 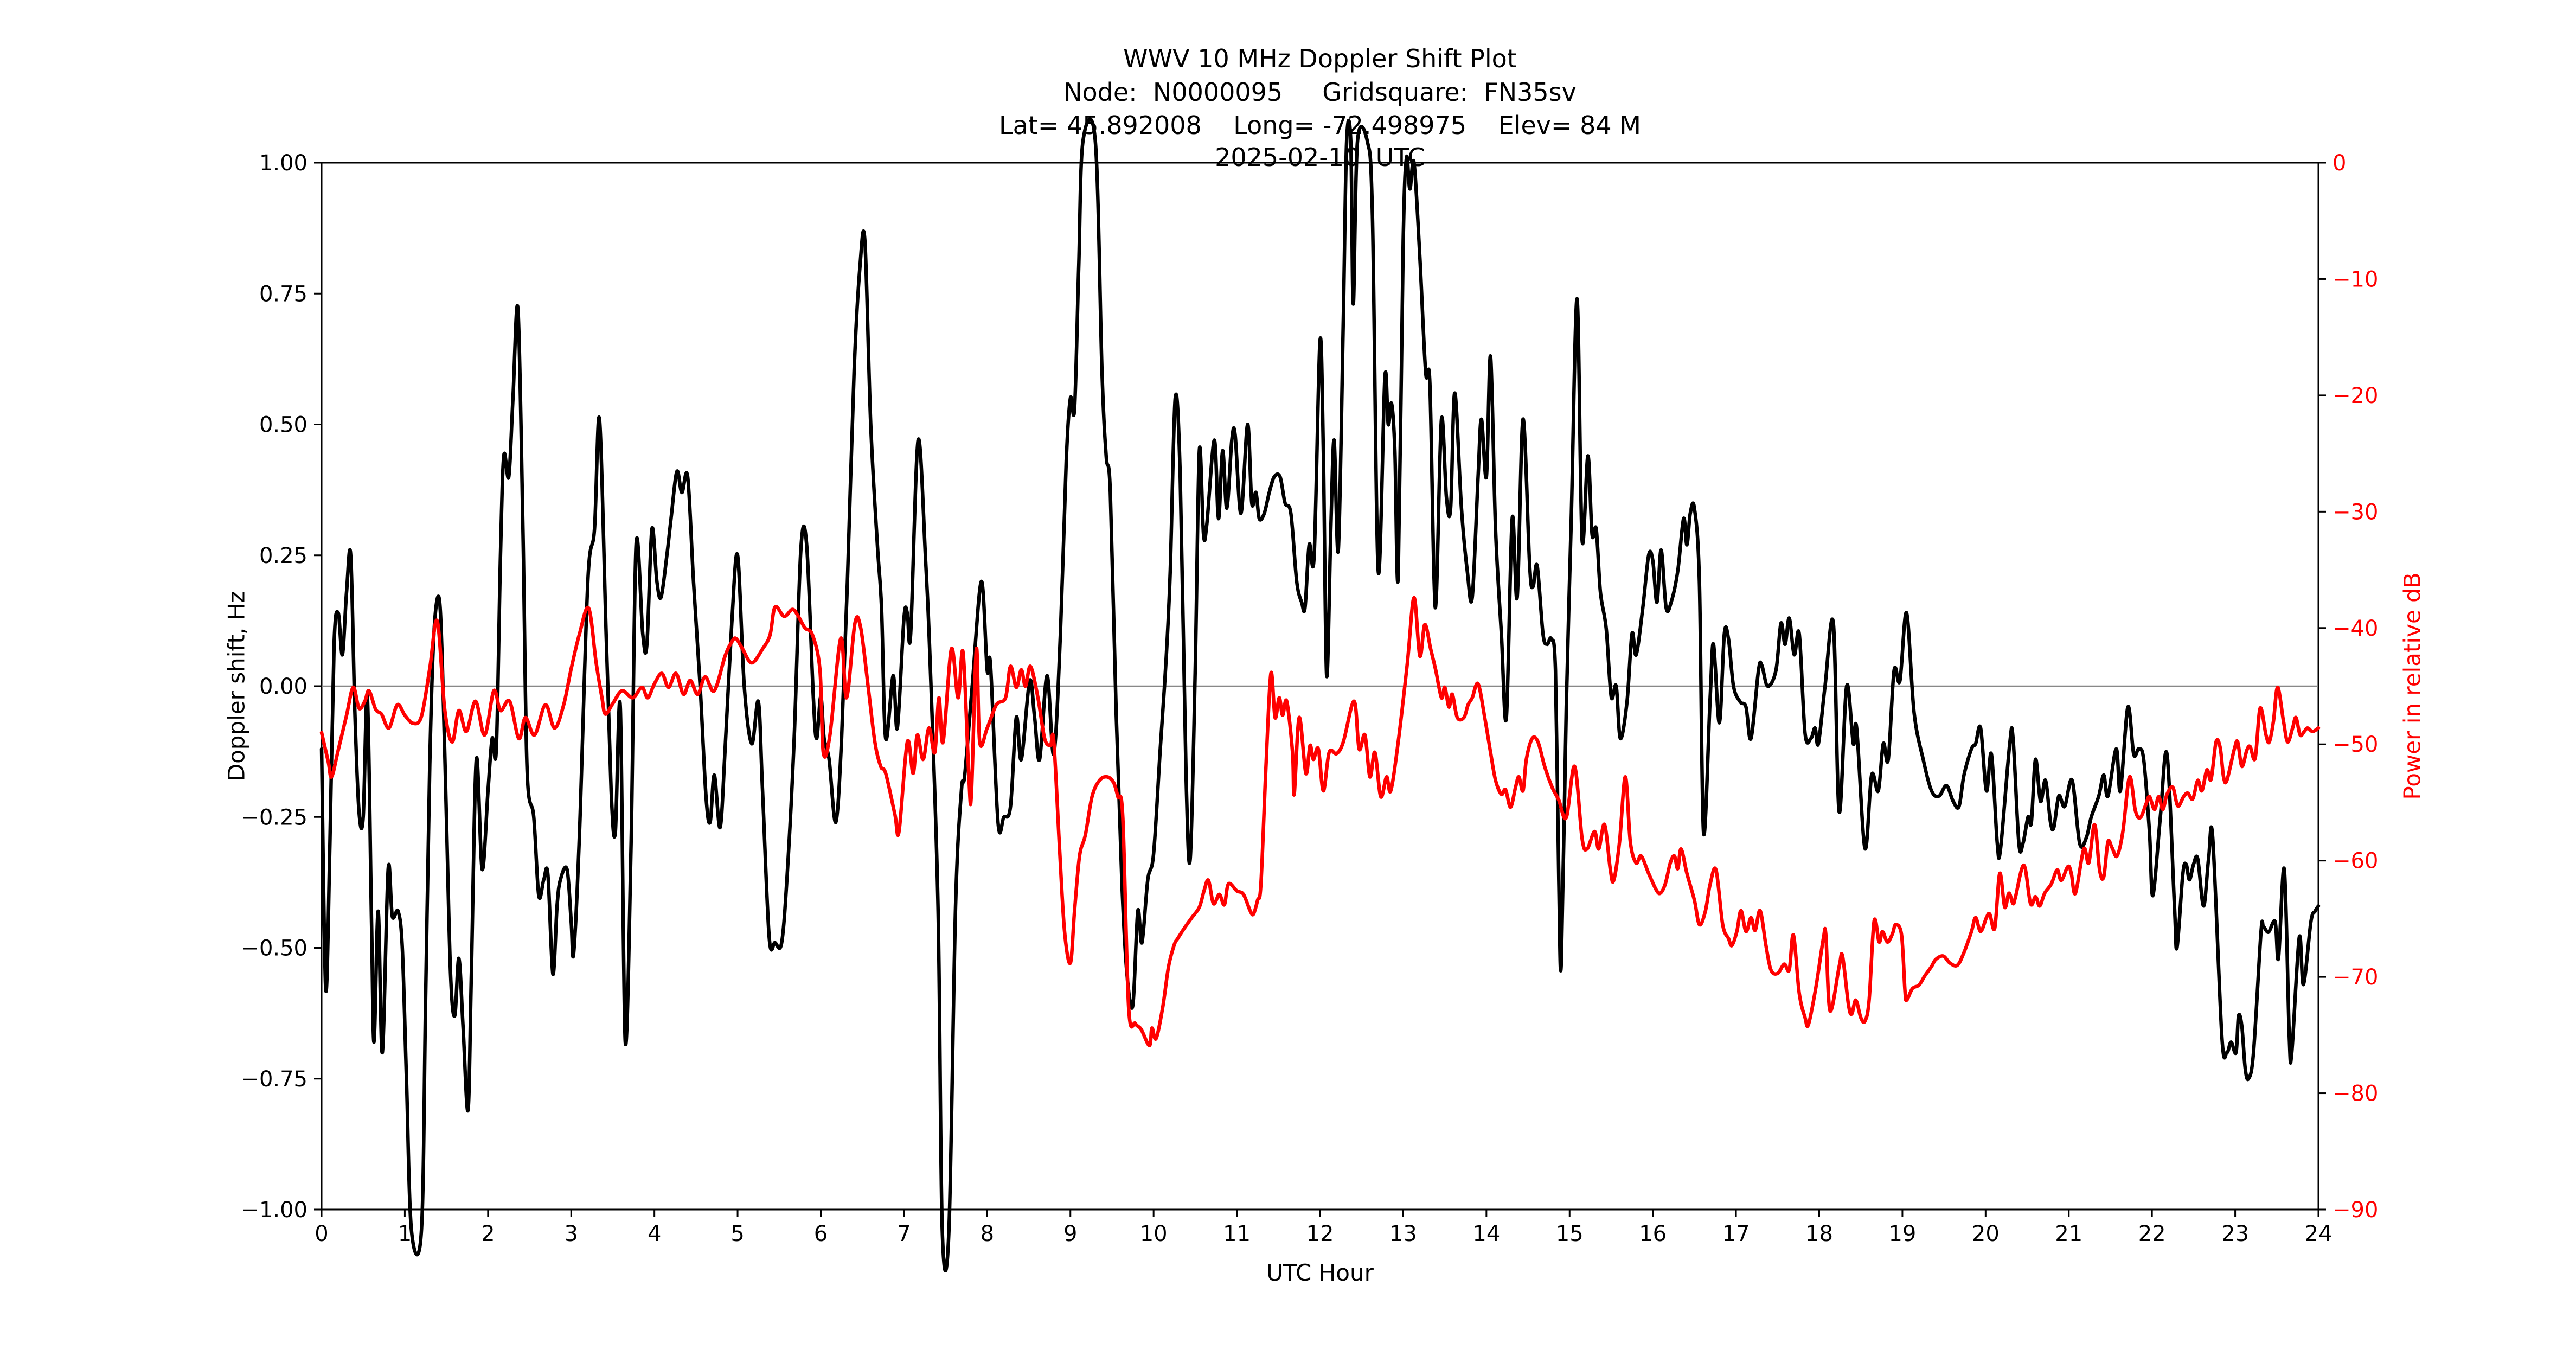 What do you see at coordinates (2355, 861) in the screenshot?
I see `y-right-tick-label: −60` at bounding box center [2355, 861].